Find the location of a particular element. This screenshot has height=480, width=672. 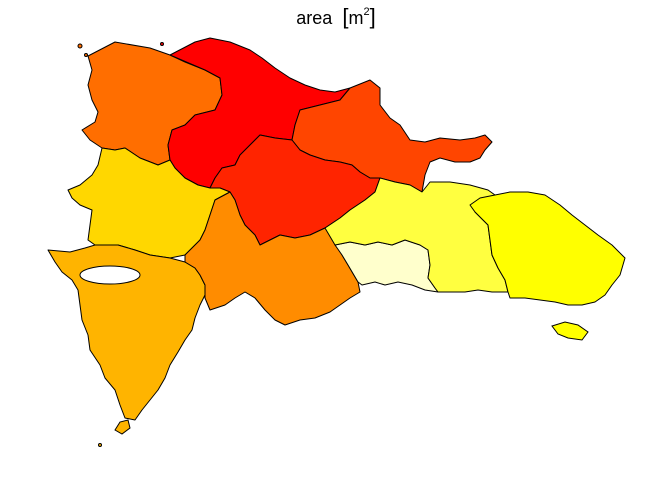

region-east is located at coordinates (547, 248).